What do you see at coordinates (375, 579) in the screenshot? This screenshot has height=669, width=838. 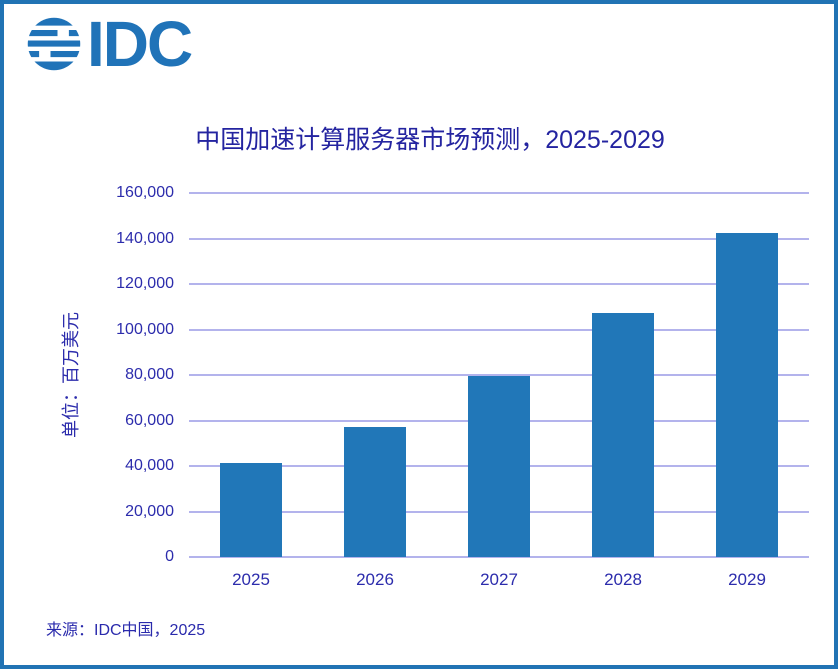 I see `x-tick-label-2026: 2026` at bounding box center [375, 579].